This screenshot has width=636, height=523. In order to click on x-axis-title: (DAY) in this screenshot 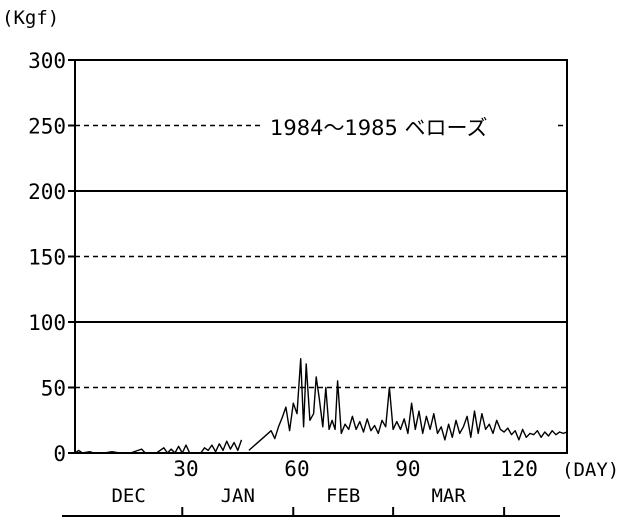, I will do `click(590, 470)`.